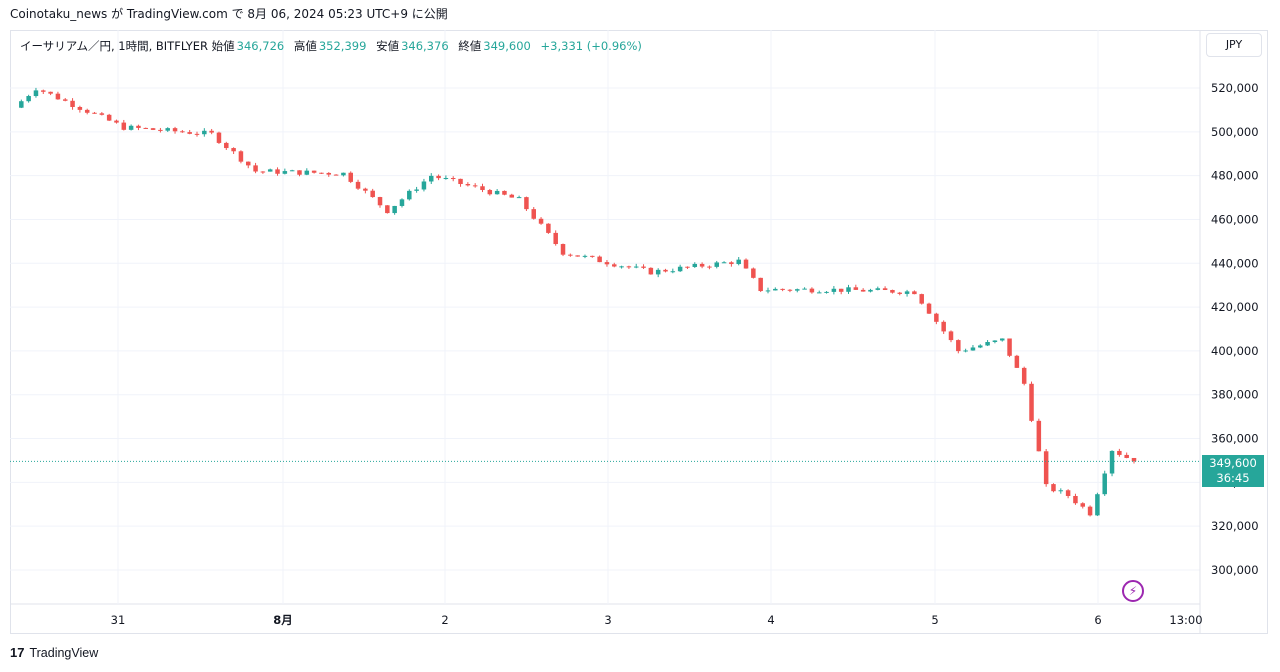  Describe the element at coordinates (1234, 45) in the screenshot. I see `currency-button: JPY` at that location.